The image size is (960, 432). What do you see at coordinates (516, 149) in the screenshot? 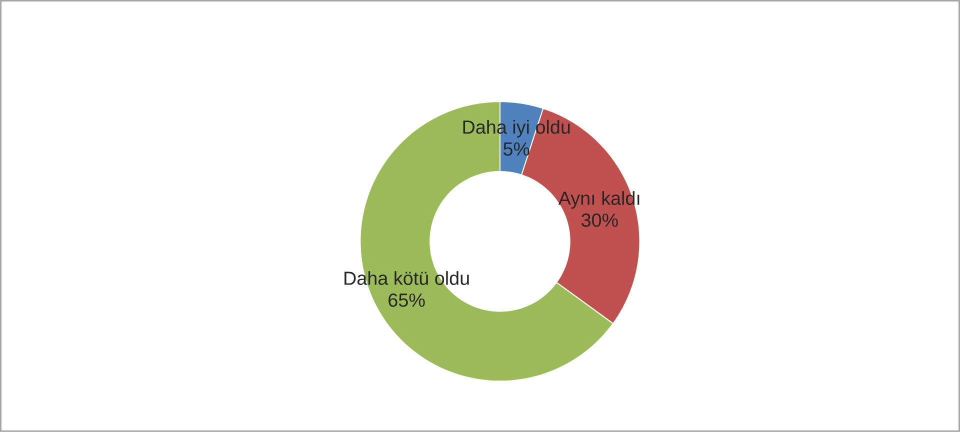
I see `data-label: 5%` at bounding box center [516, 149].